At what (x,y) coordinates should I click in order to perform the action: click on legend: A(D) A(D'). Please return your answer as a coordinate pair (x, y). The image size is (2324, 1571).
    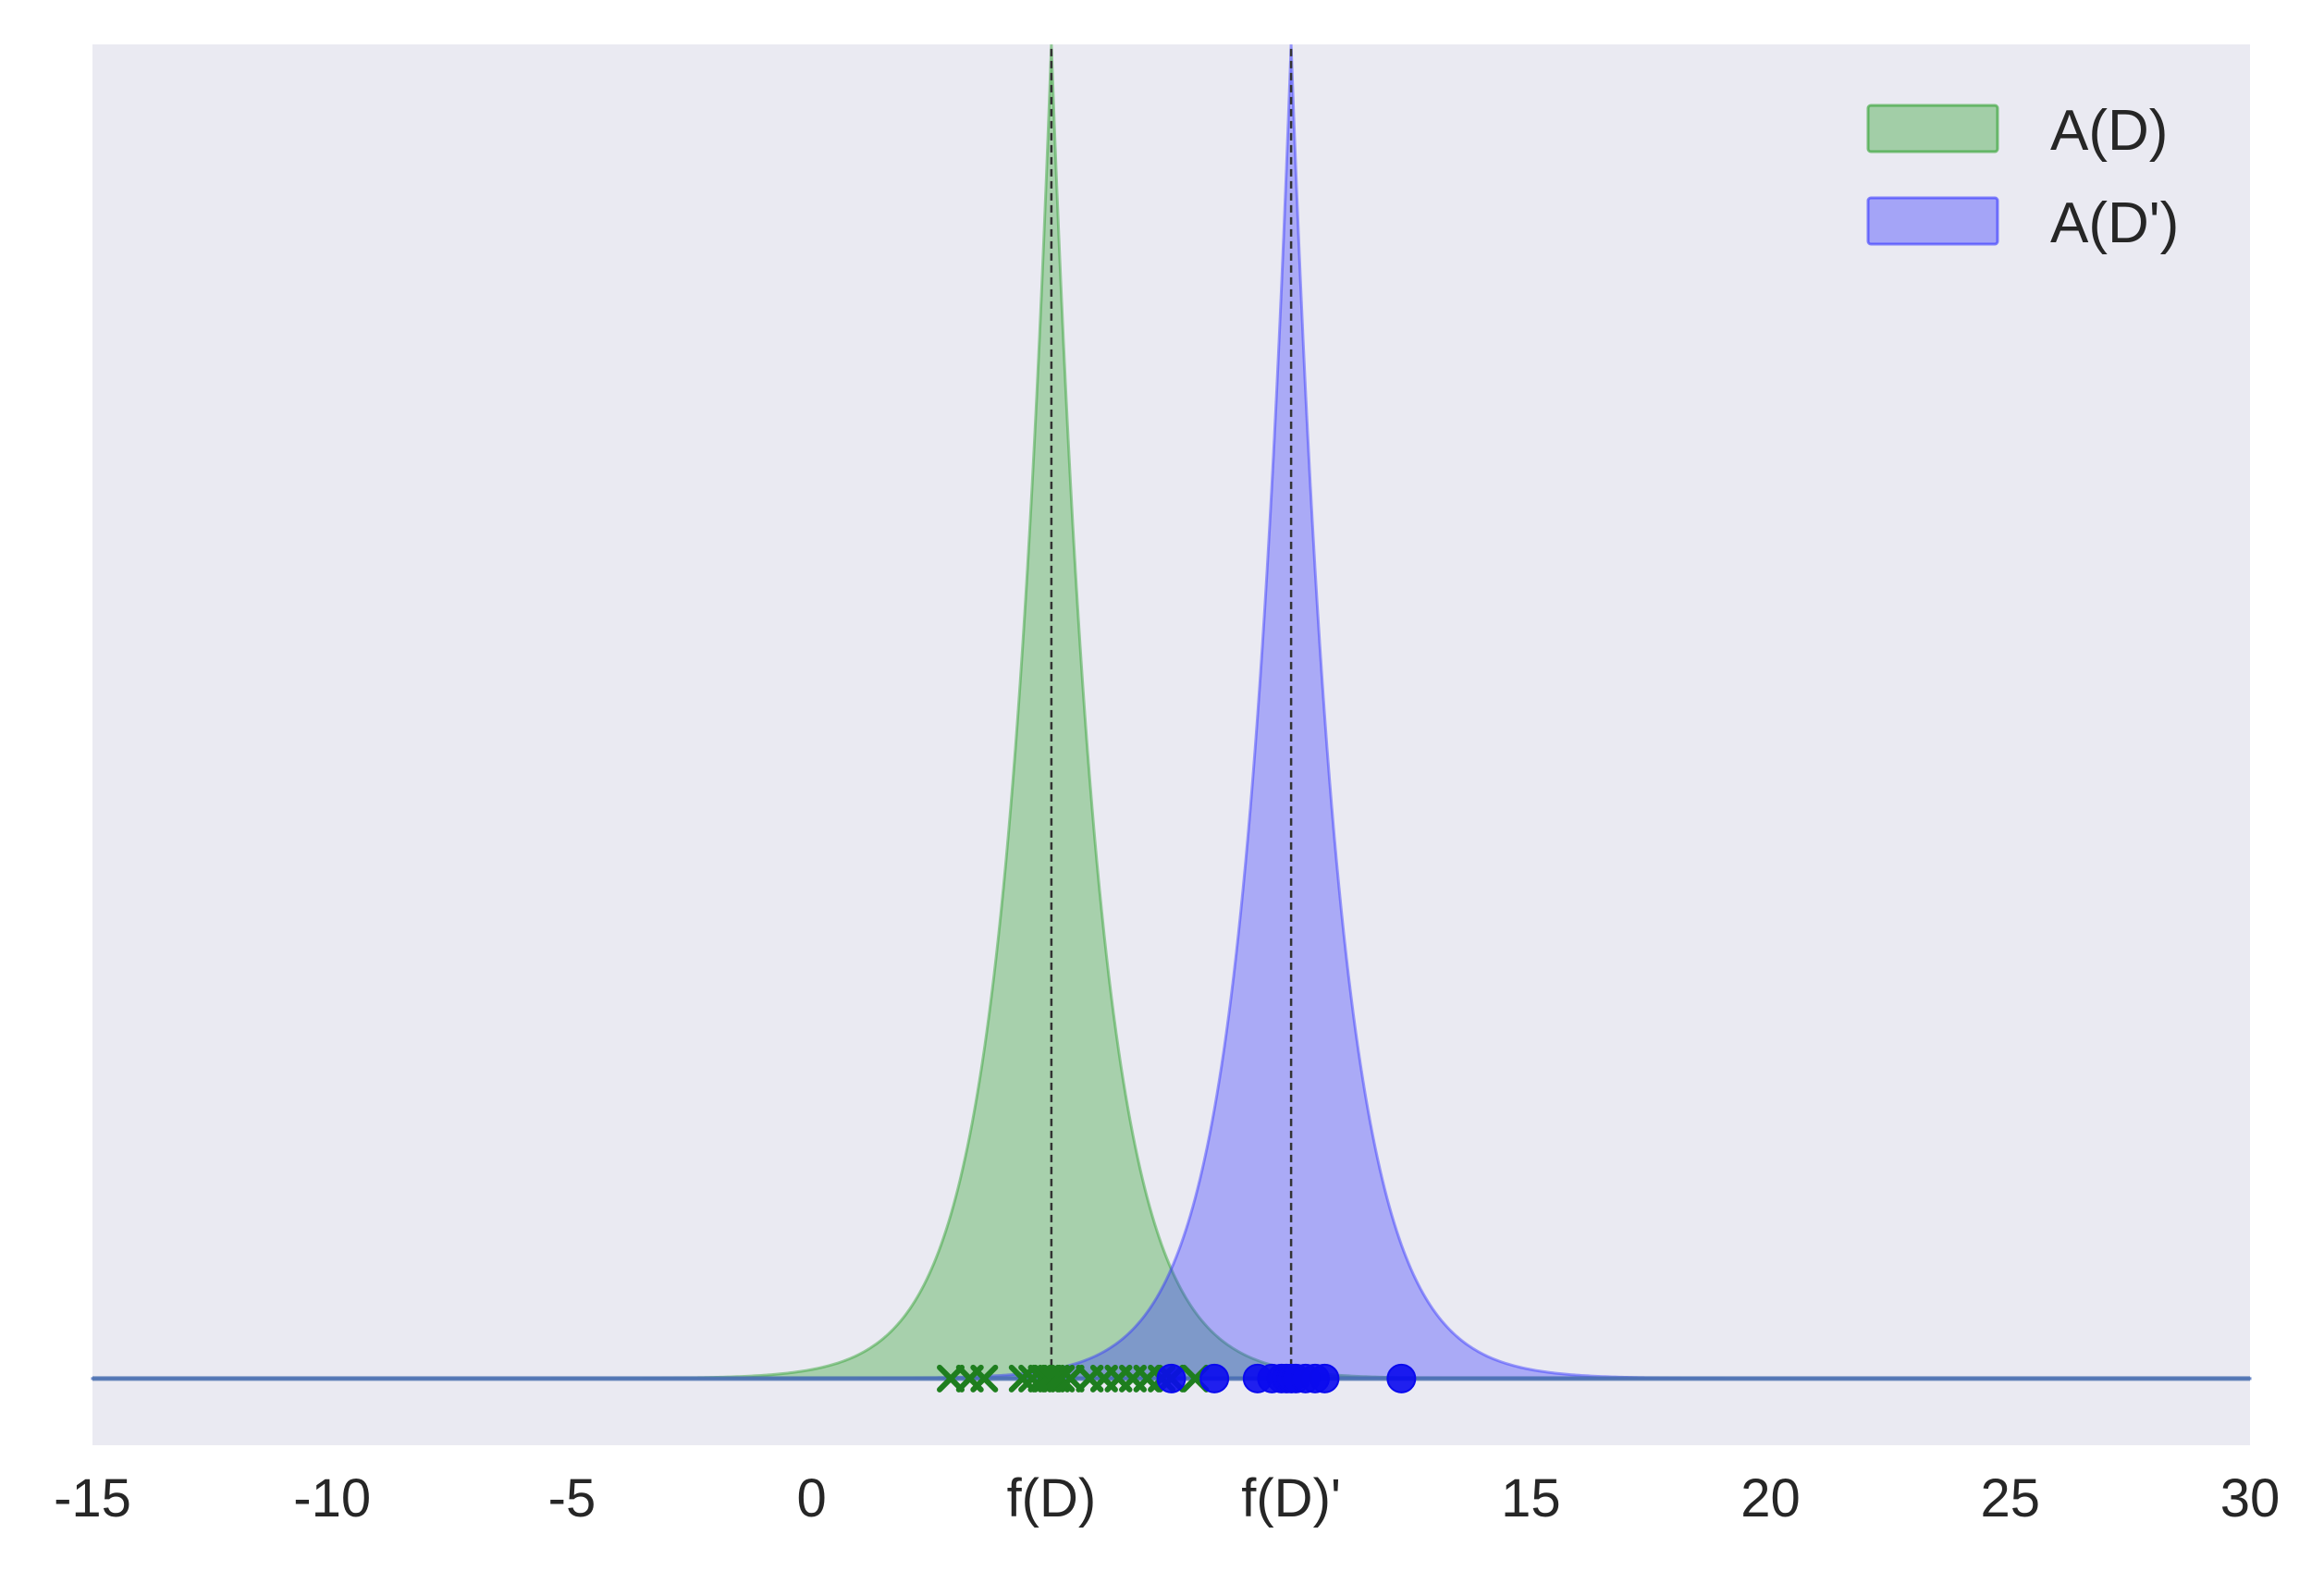
    Looking at the image, I should click on (2022, 177).